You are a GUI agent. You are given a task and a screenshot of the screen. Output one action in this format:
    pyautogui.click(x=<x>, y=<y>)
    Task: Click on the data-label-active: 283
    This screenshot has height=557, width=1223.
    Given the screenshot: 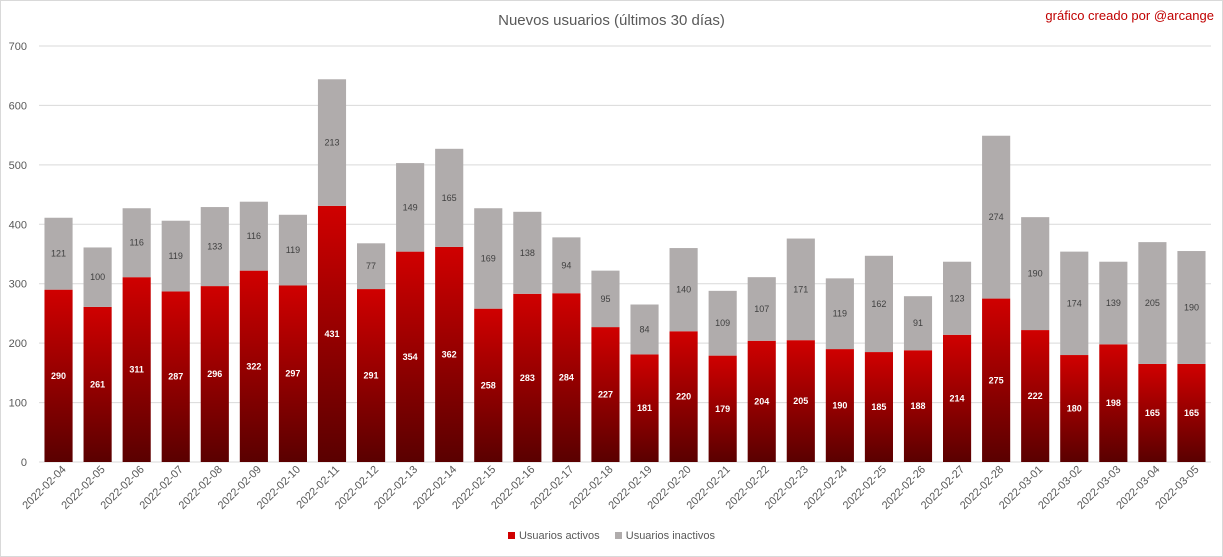 What is the action you would take?
    pyautogui.click(x=527, y=378)
    